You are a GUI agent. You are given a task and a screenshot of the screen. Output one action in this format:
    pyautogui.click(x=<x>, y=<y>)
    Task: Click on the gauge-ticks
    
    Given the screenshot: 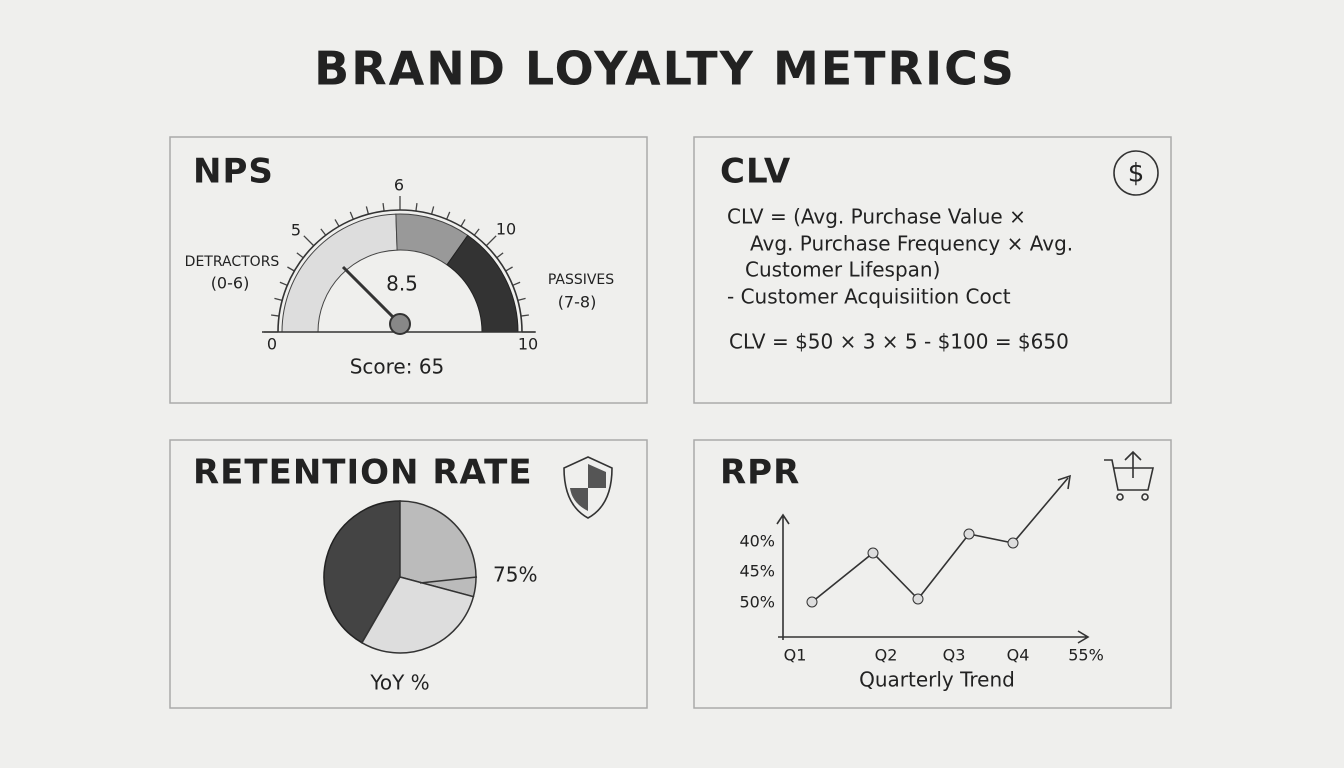 What is the action you would take?
    pyautogui.click(x=400, y=264)
    